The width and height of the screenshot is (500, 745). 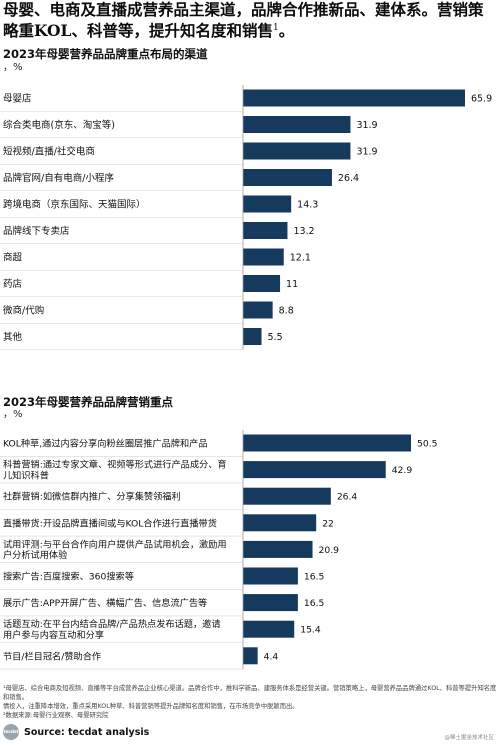 What do you see at coordinates (286, 31) in the screenshot?
I see `headline-period: 。` at bounding box center [286, 31].